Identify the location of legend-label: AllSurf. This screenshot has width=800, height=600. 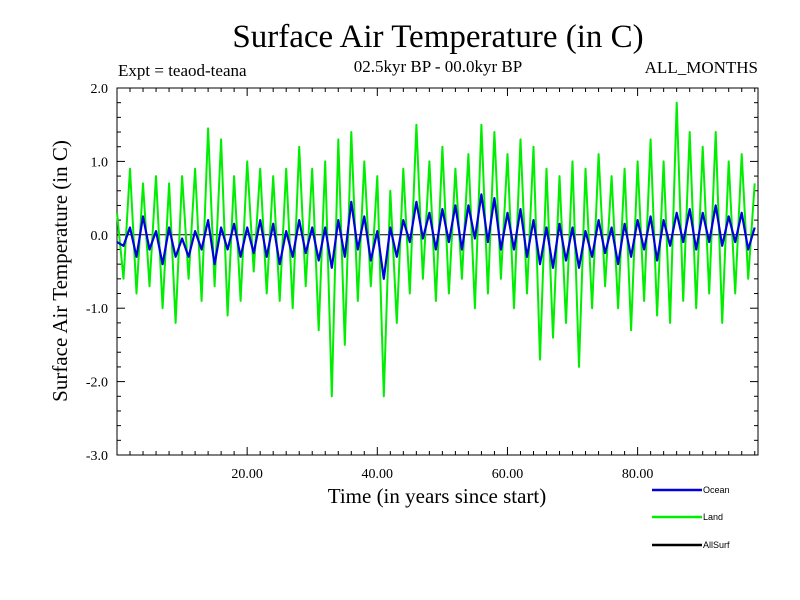
(716, 545).